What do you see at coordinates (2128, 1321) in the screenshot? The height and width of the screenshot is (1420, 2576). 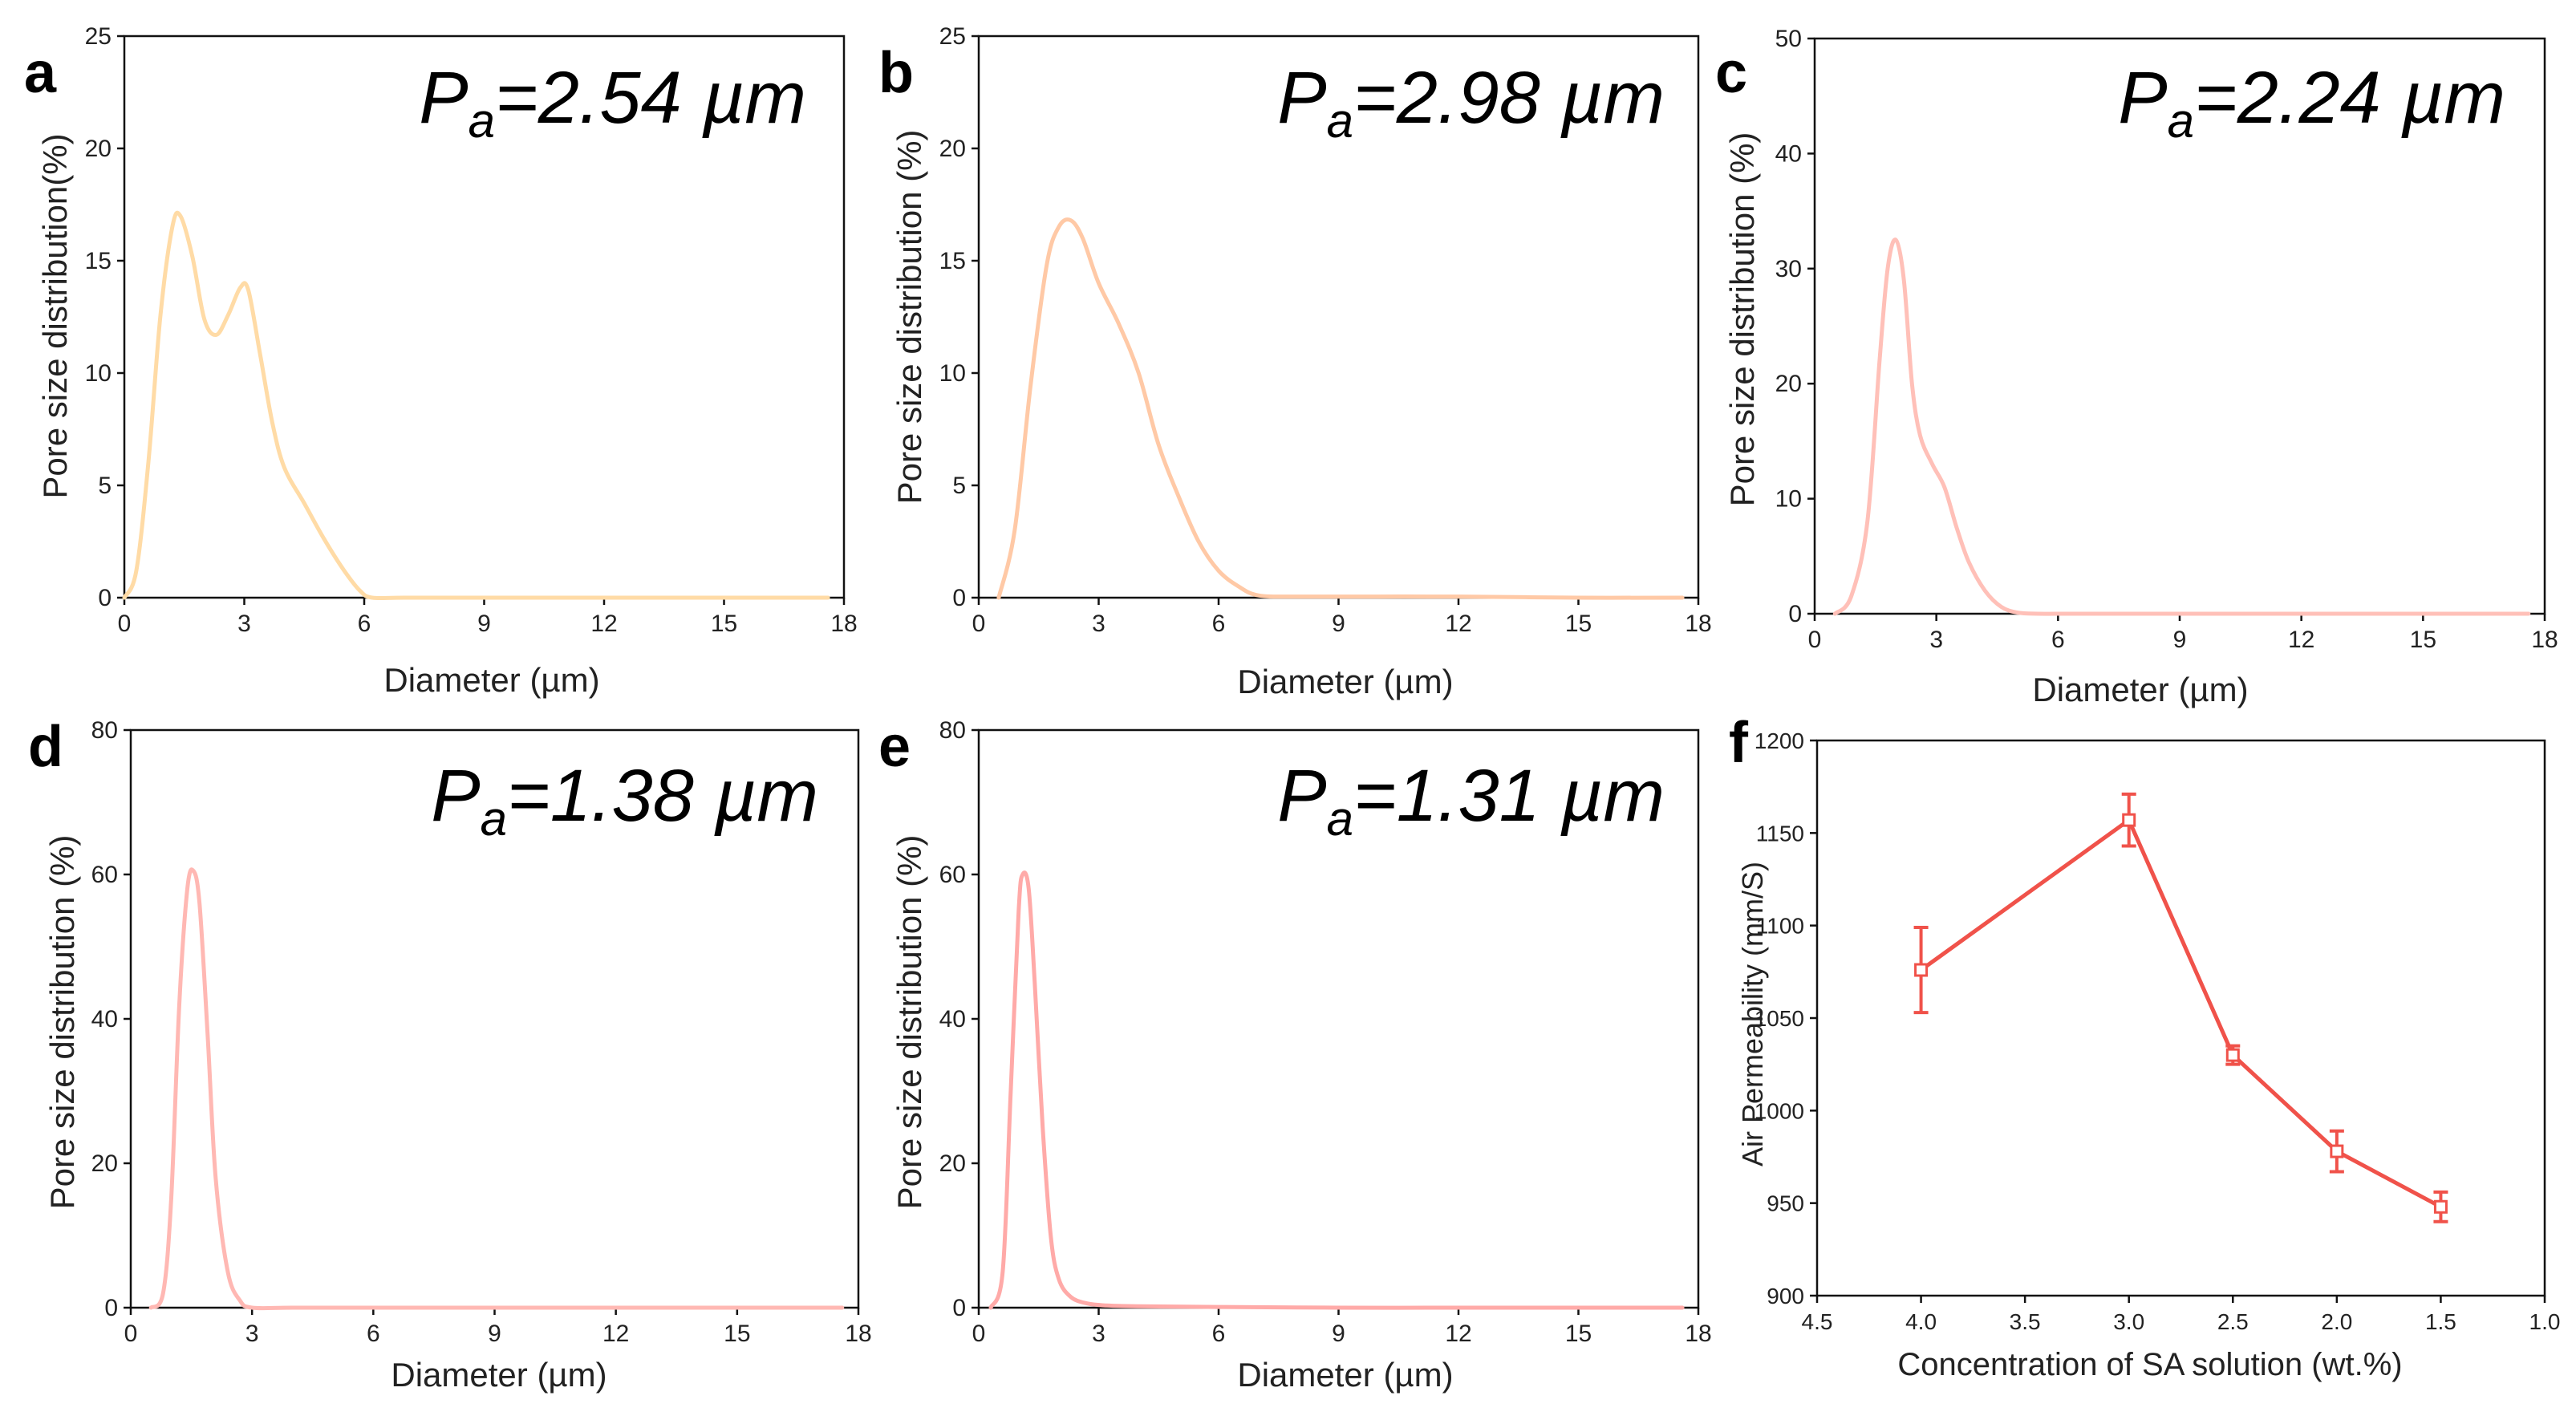 I see `x-tick-label: 3.0` at bounding box center [2128, 1321].